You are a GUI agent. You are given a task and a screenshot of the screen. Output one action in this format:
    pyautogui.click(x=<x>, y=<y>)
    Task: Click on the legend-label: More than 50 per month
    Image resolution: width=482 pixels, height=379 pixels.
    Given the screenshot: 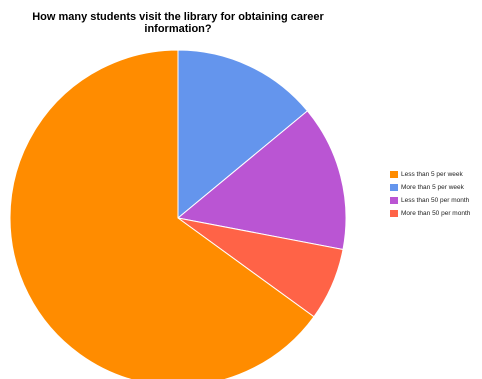 What is the action you would take?
    pyautogui.click(x=436, y=213)
    